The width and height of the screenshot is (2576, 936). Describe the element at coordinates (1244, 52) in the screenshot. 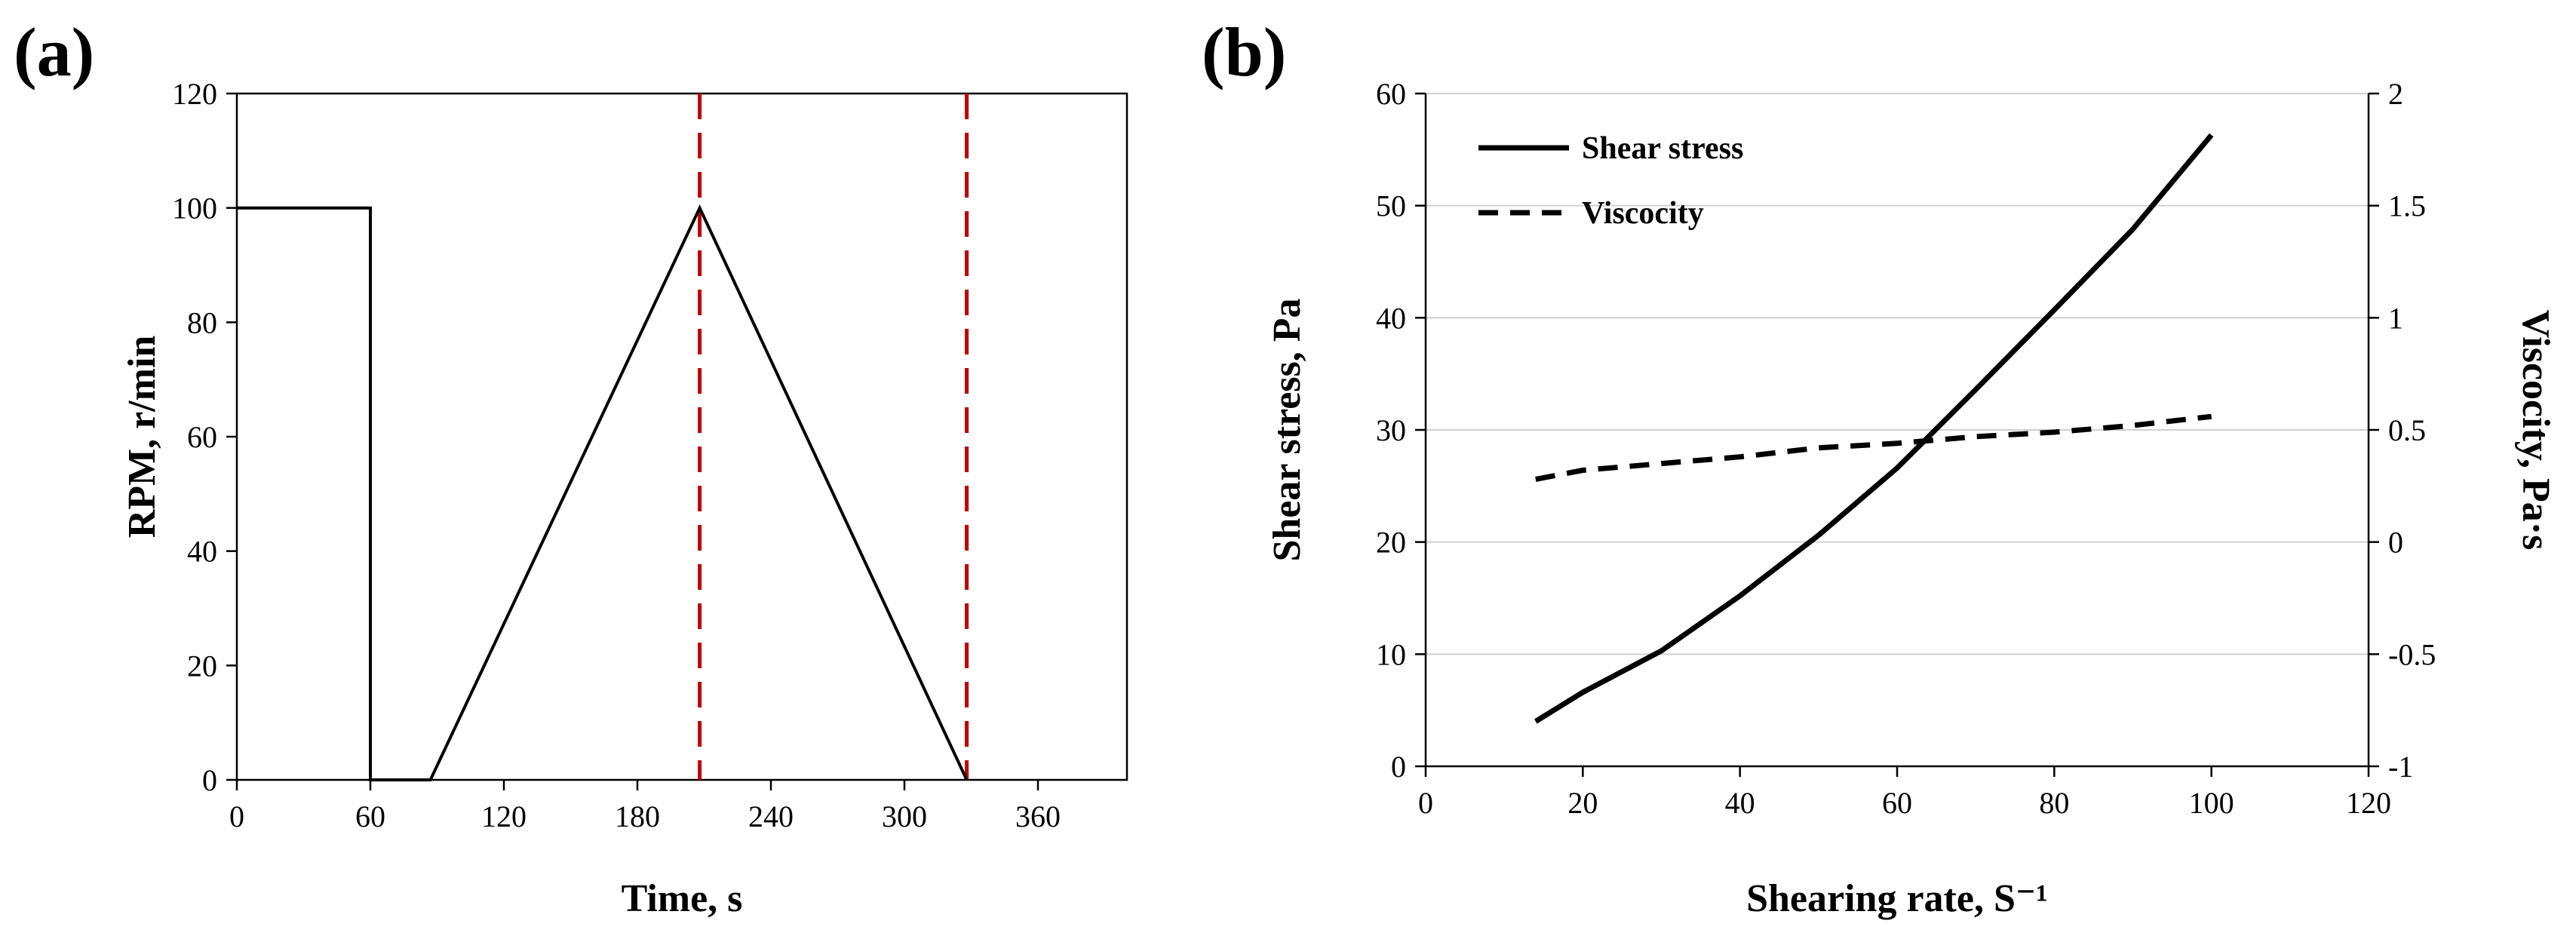

I see `panel-b-label: (b)` at that location.